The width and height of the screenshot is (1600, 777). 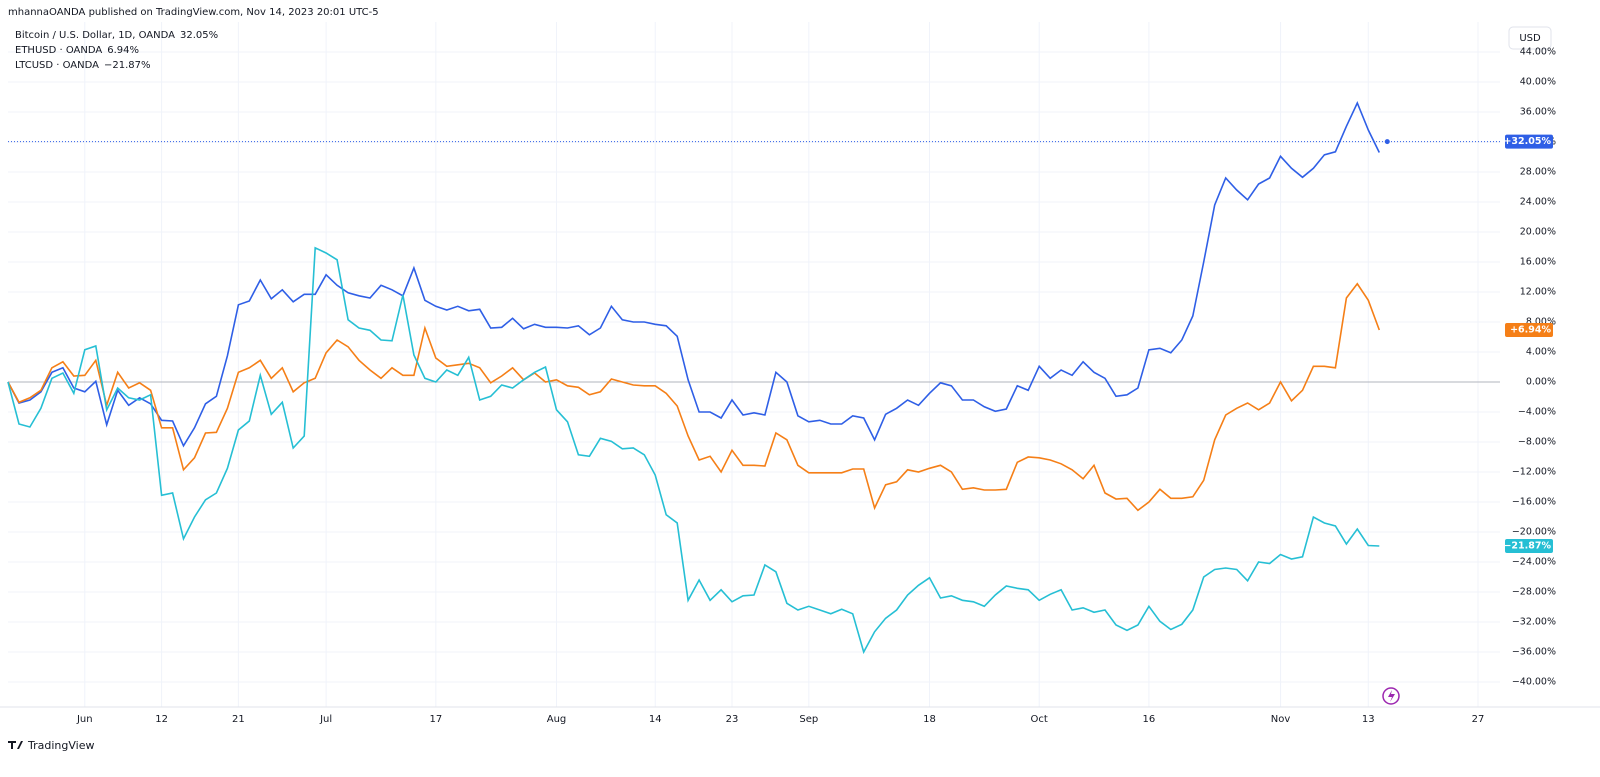 I want to click on y-tick-label: −32.00%, so click(x=1534, y=622).